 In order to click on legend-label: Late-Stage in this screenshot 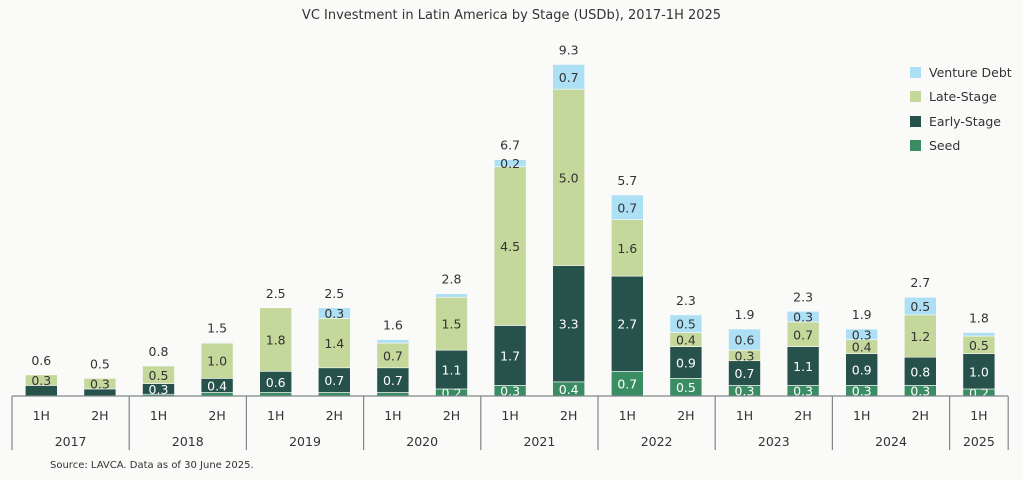, I will do `click(963, 97)`.